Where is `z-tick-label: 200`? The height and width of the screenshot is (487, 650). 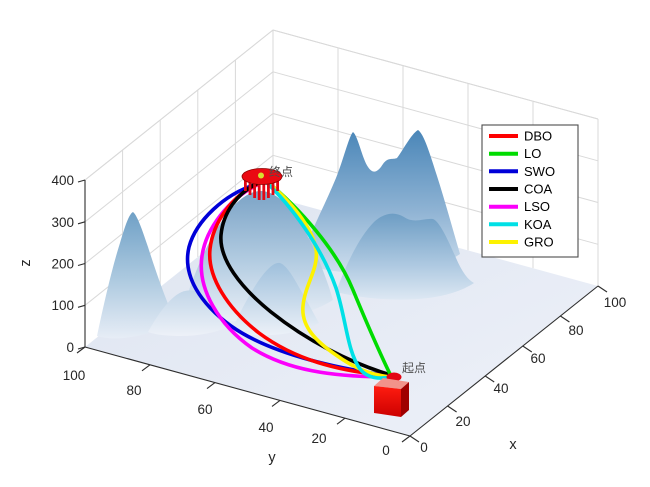
z-tick-label: 200 is located at coordinates (62, 264).